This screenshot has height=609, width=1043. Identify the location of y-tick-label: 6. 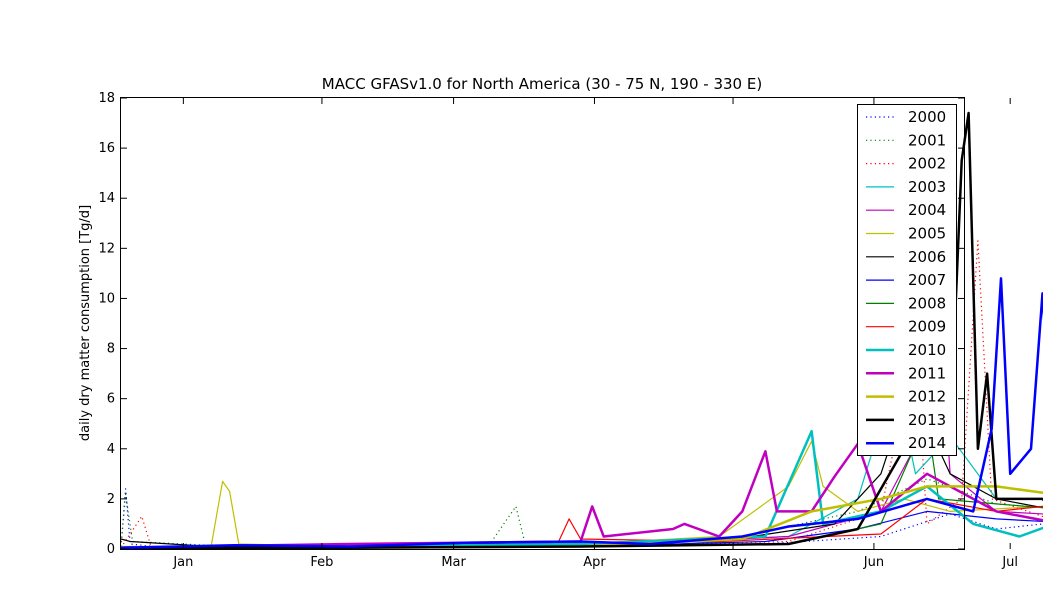
(111, 399).